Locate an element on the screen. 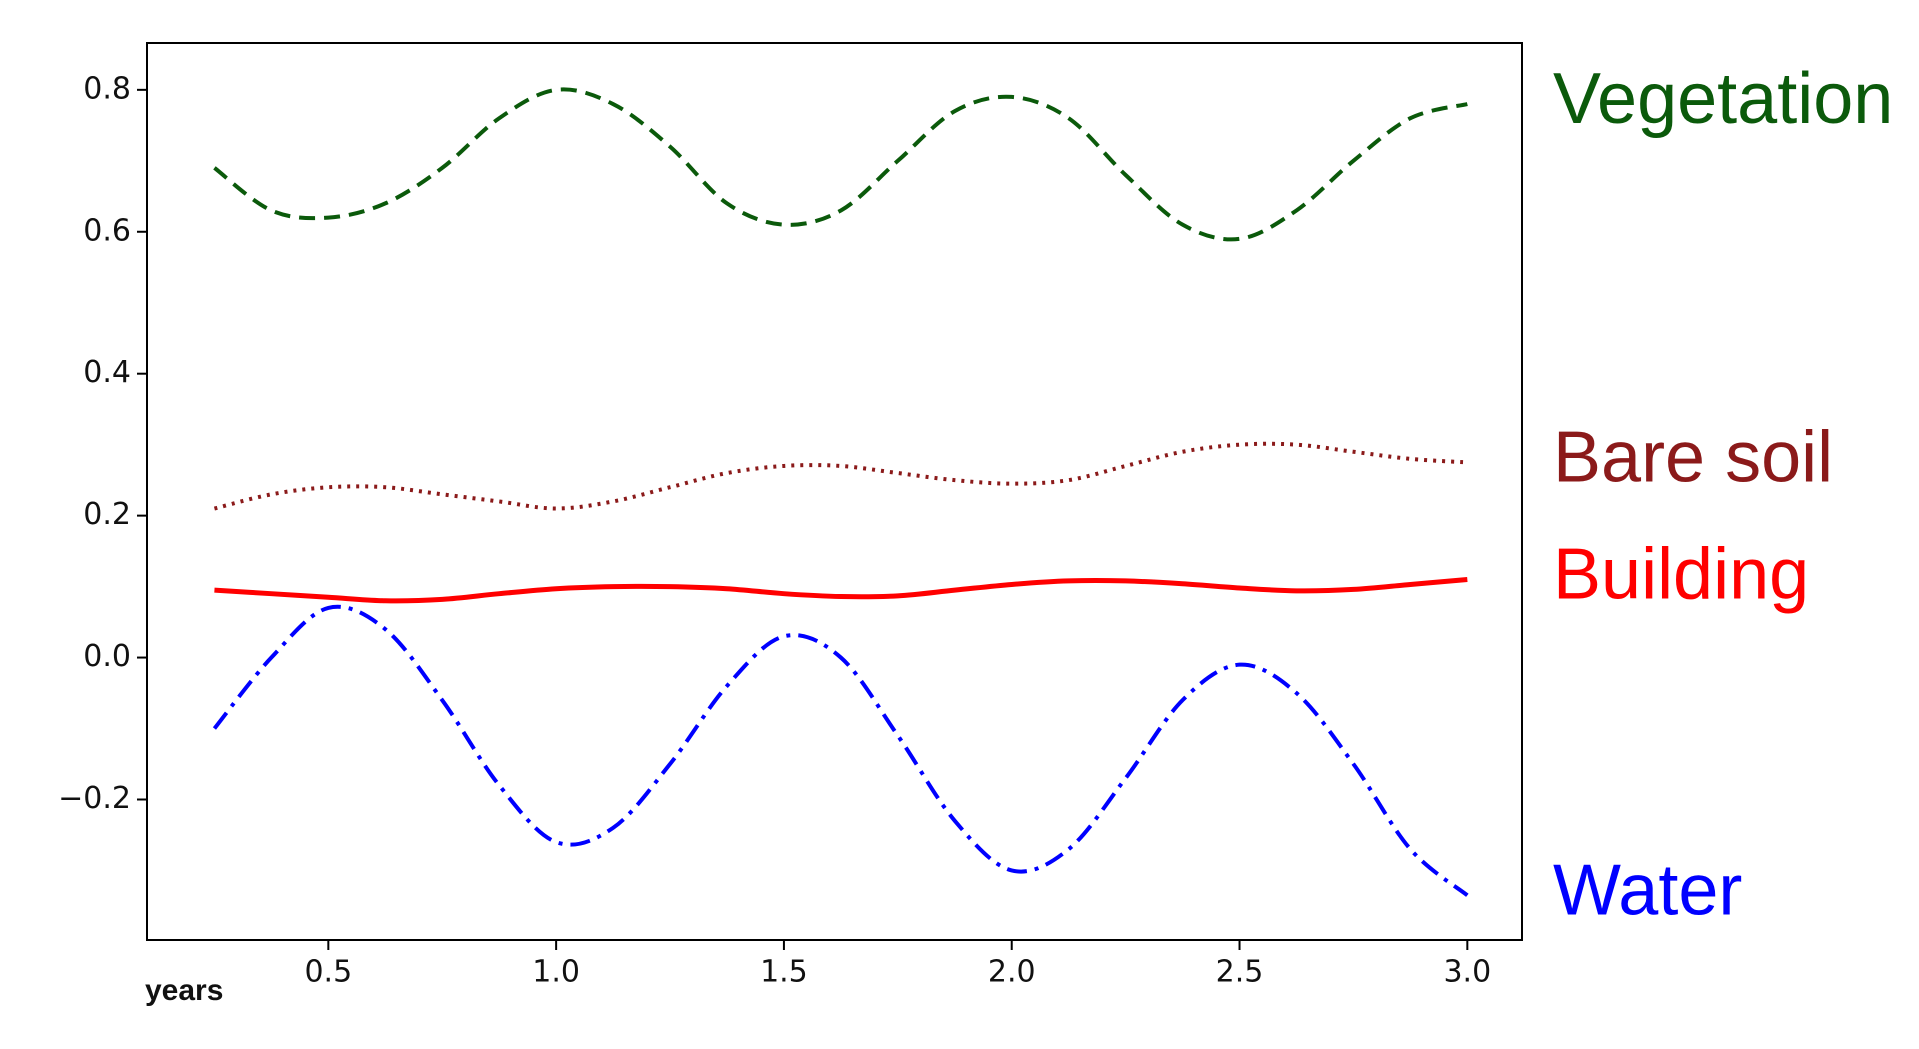 The image size is (1919, 1049). x-tick-label: 2.5 is located at coordinates (1240, 972).